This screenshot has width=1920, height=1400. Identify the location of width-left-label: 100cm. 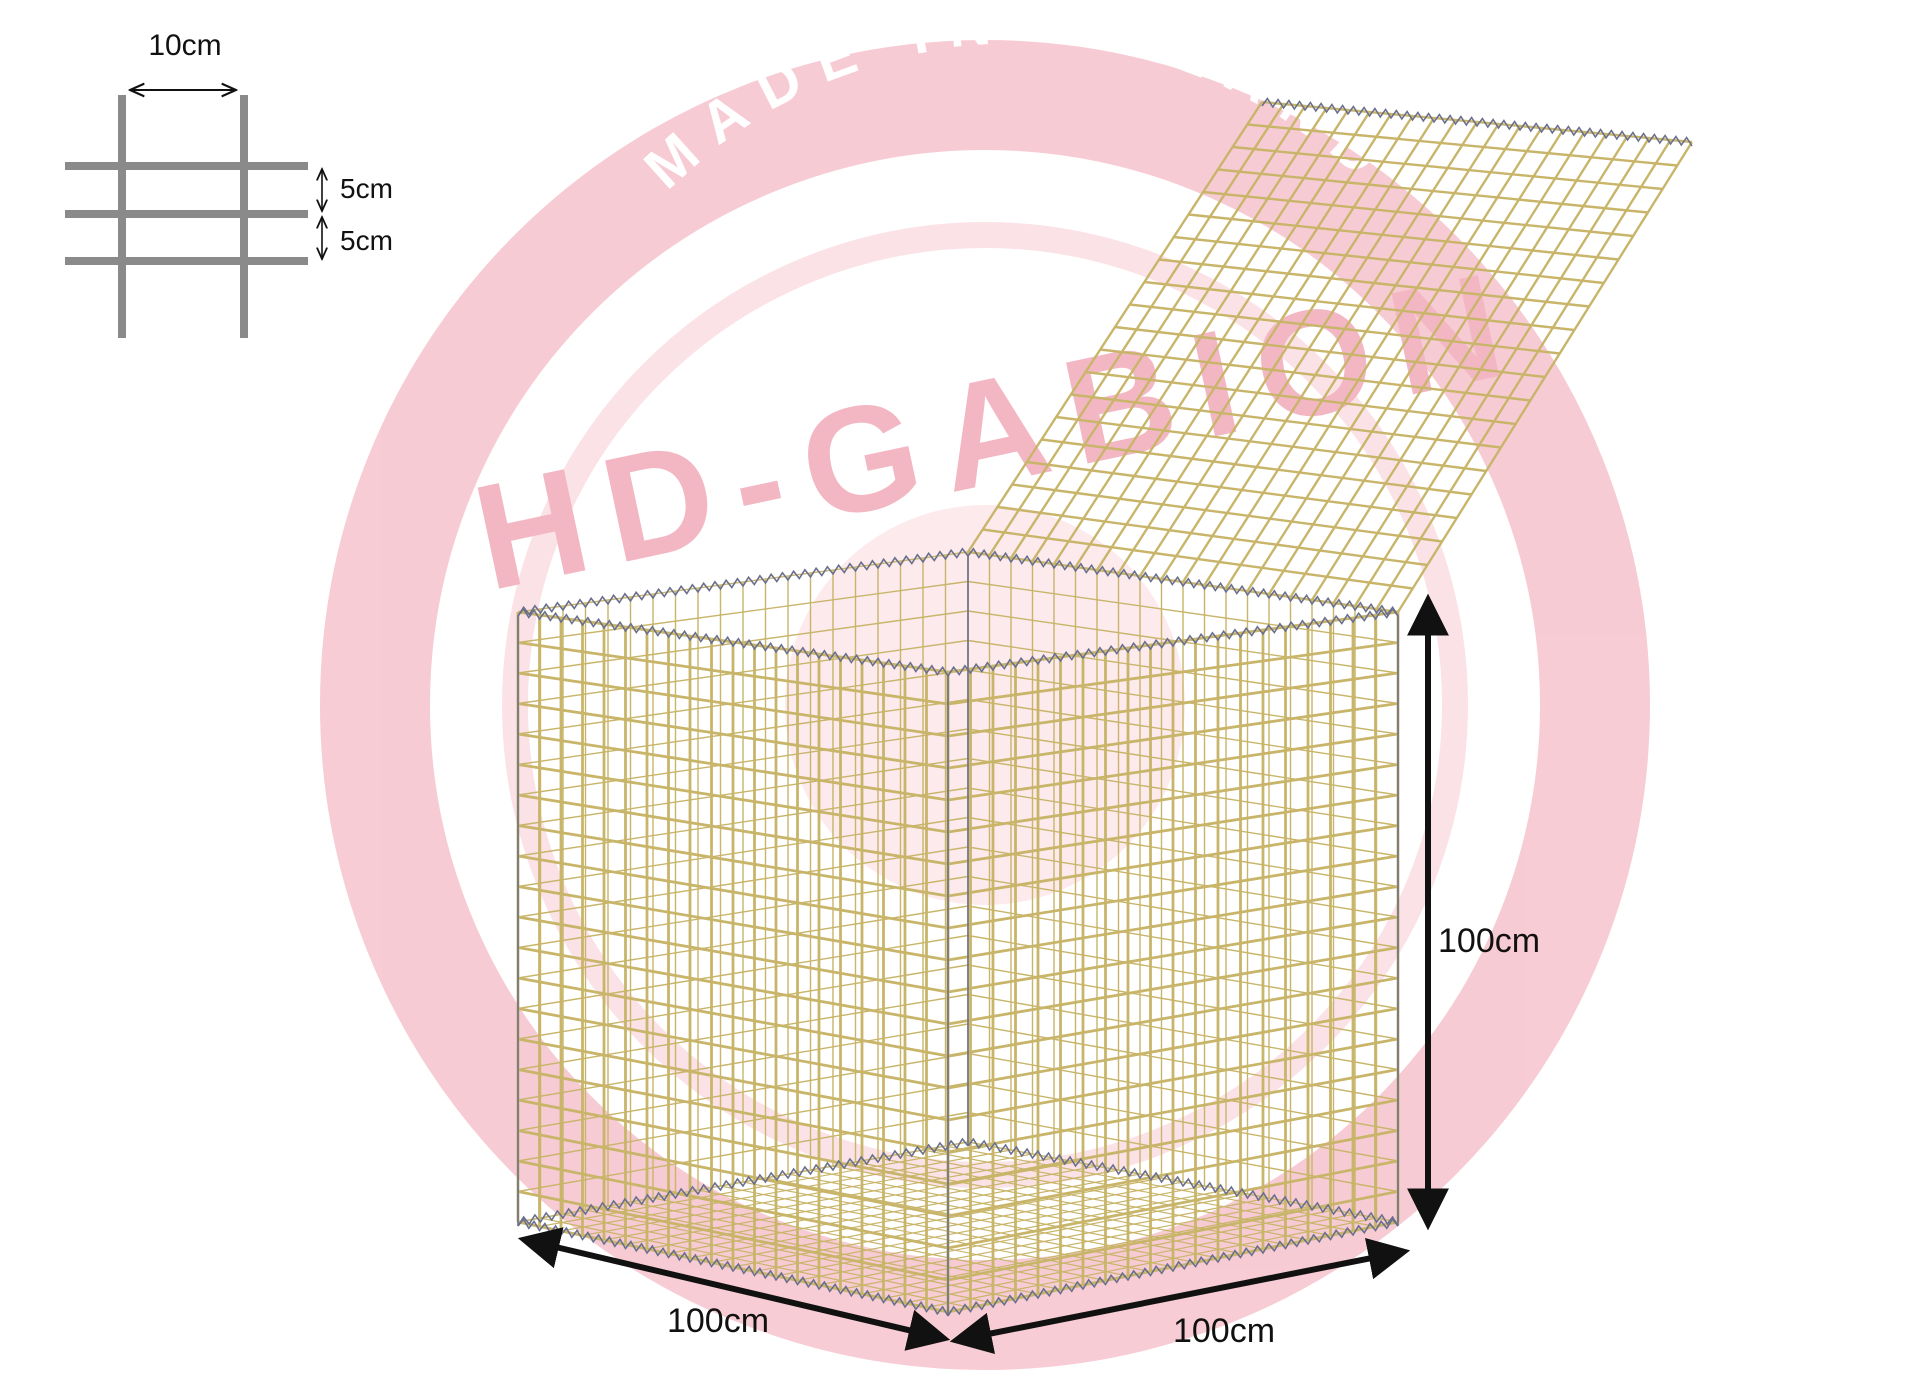
(718, 1321).